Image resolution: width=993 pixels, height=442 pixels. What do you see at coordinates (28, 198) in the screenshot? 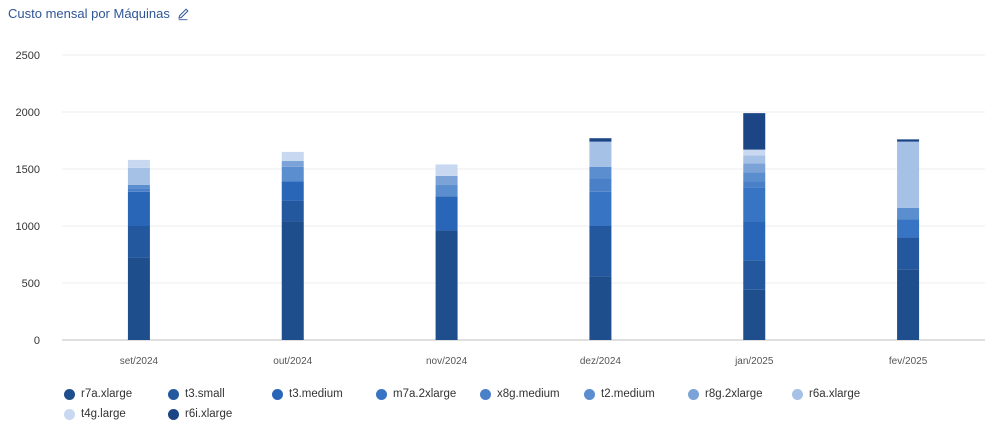
I see `y-axis: 0 500 1000 1500 2000 2500` at bounding box center [28, 198].